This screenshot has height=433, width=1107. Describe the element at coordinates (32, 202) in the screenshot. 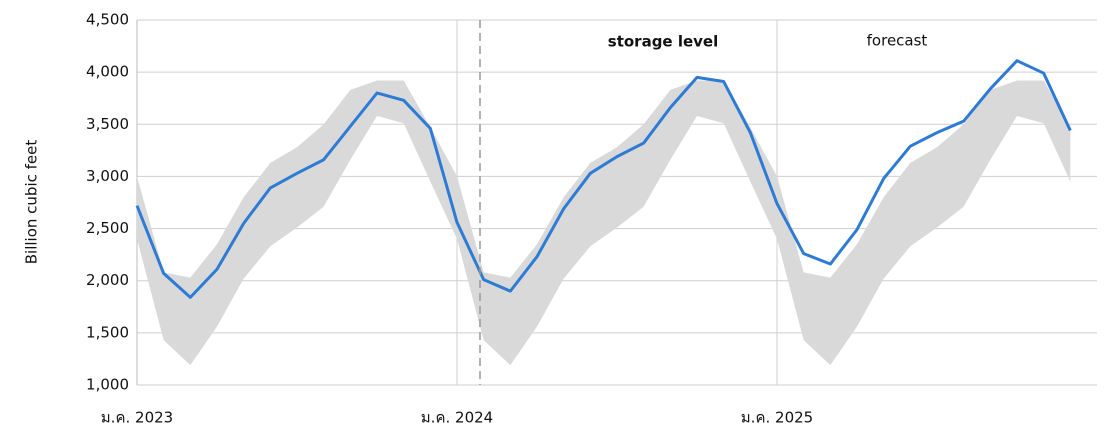

I see `y-axis-label: Billion cubic feet` at that location.